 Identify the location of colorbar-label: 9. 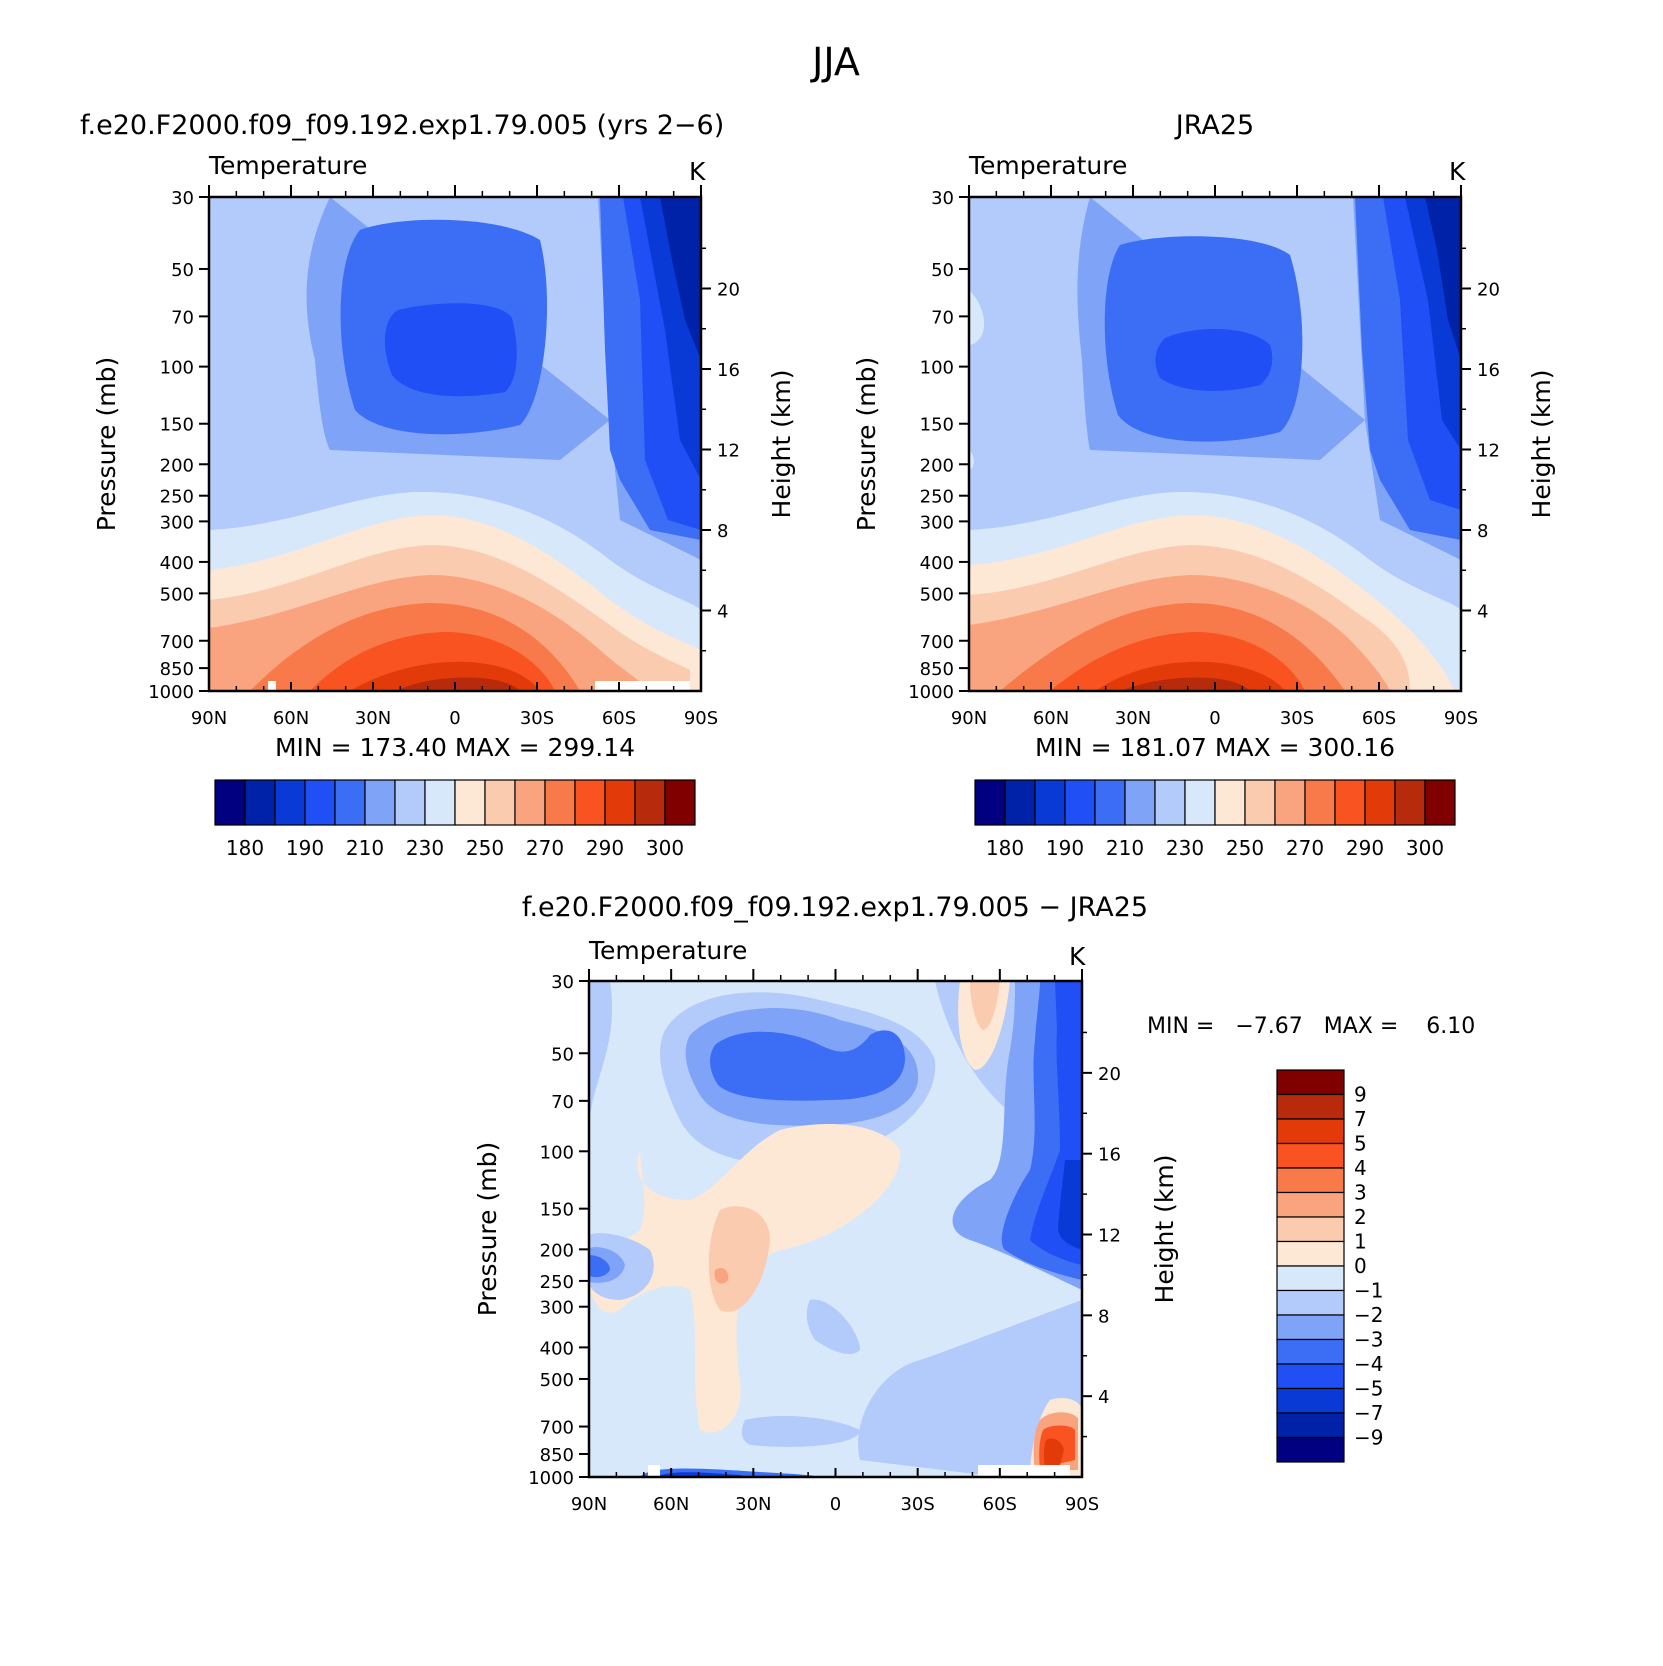
(1360, 1095).